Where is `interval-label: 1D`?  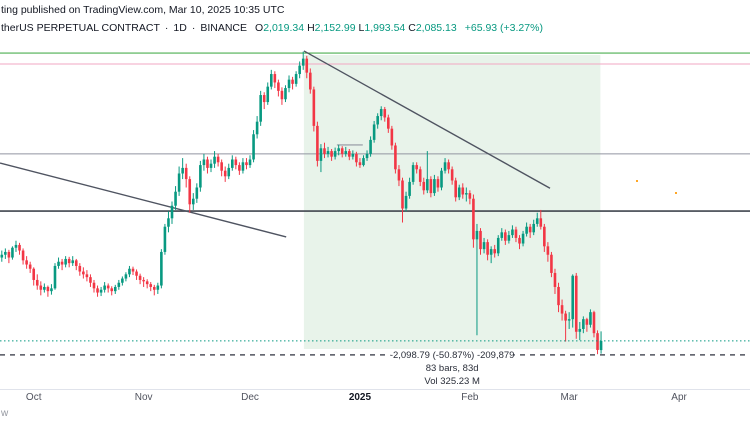
interval-label: 1D is located at coordinates (180, 28).